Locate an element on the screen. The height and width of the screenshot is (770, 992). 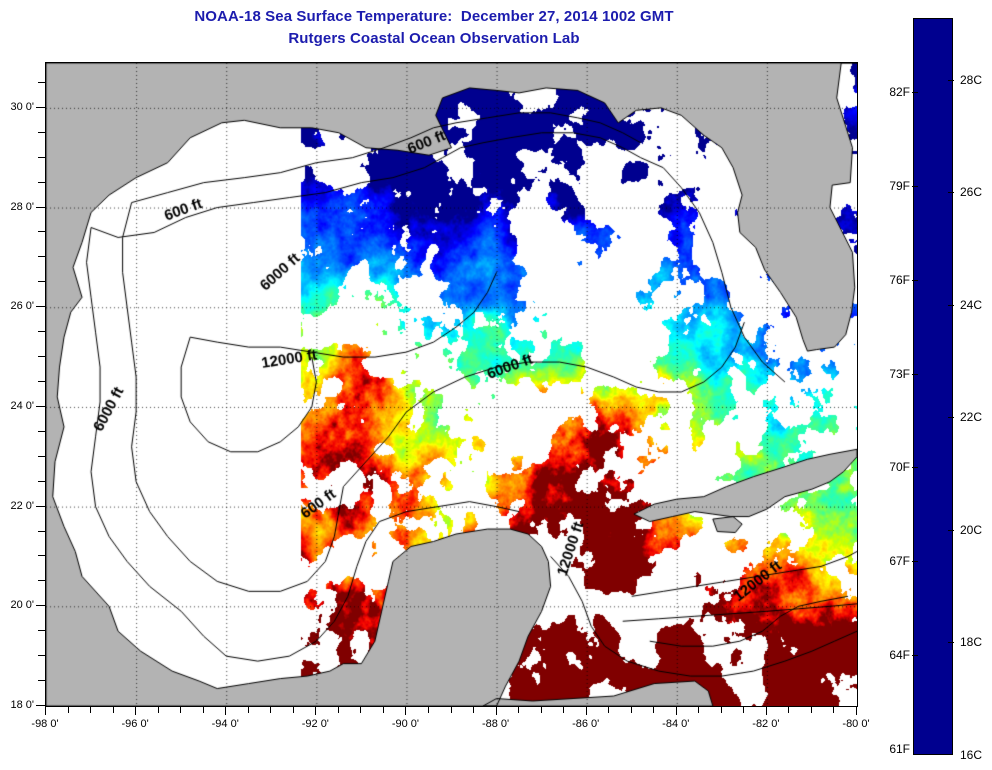
colorbar-fahrenheit-label: 76F is located at coordinates (899, 279).